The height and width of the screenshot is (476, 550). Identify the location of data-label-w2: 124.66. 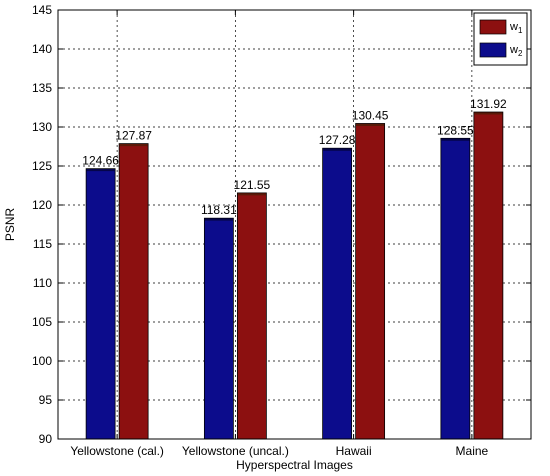
(100, 161).